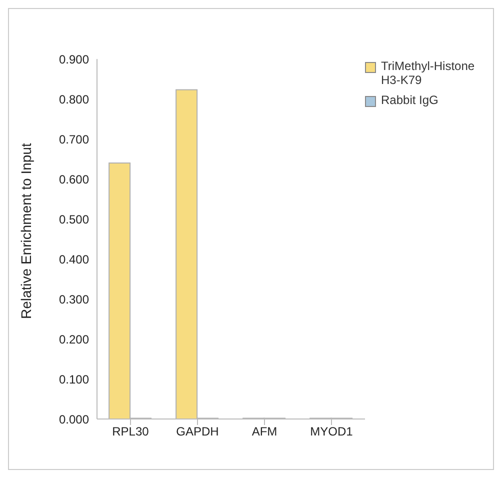 The image size is (500, 500). I want to click on y-tick-label: 0.500, so click(74, 219).